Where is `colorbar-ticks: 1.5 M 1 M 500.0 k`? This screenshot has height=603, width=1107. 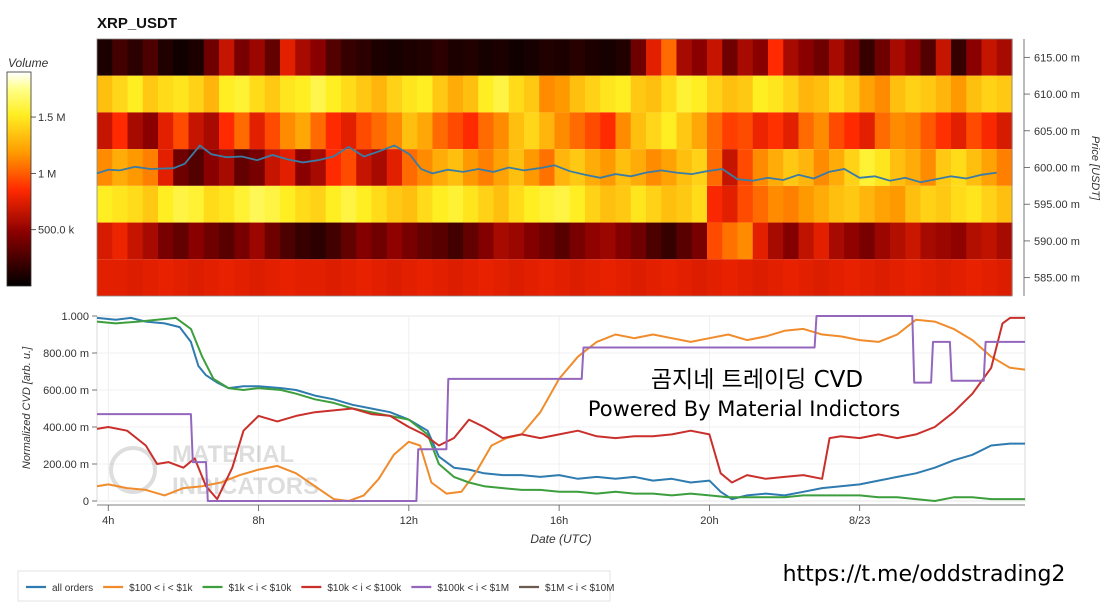
colorbar-ticks: 1.5 M 1 M 500.0 k is located at coordinates (53, 174).